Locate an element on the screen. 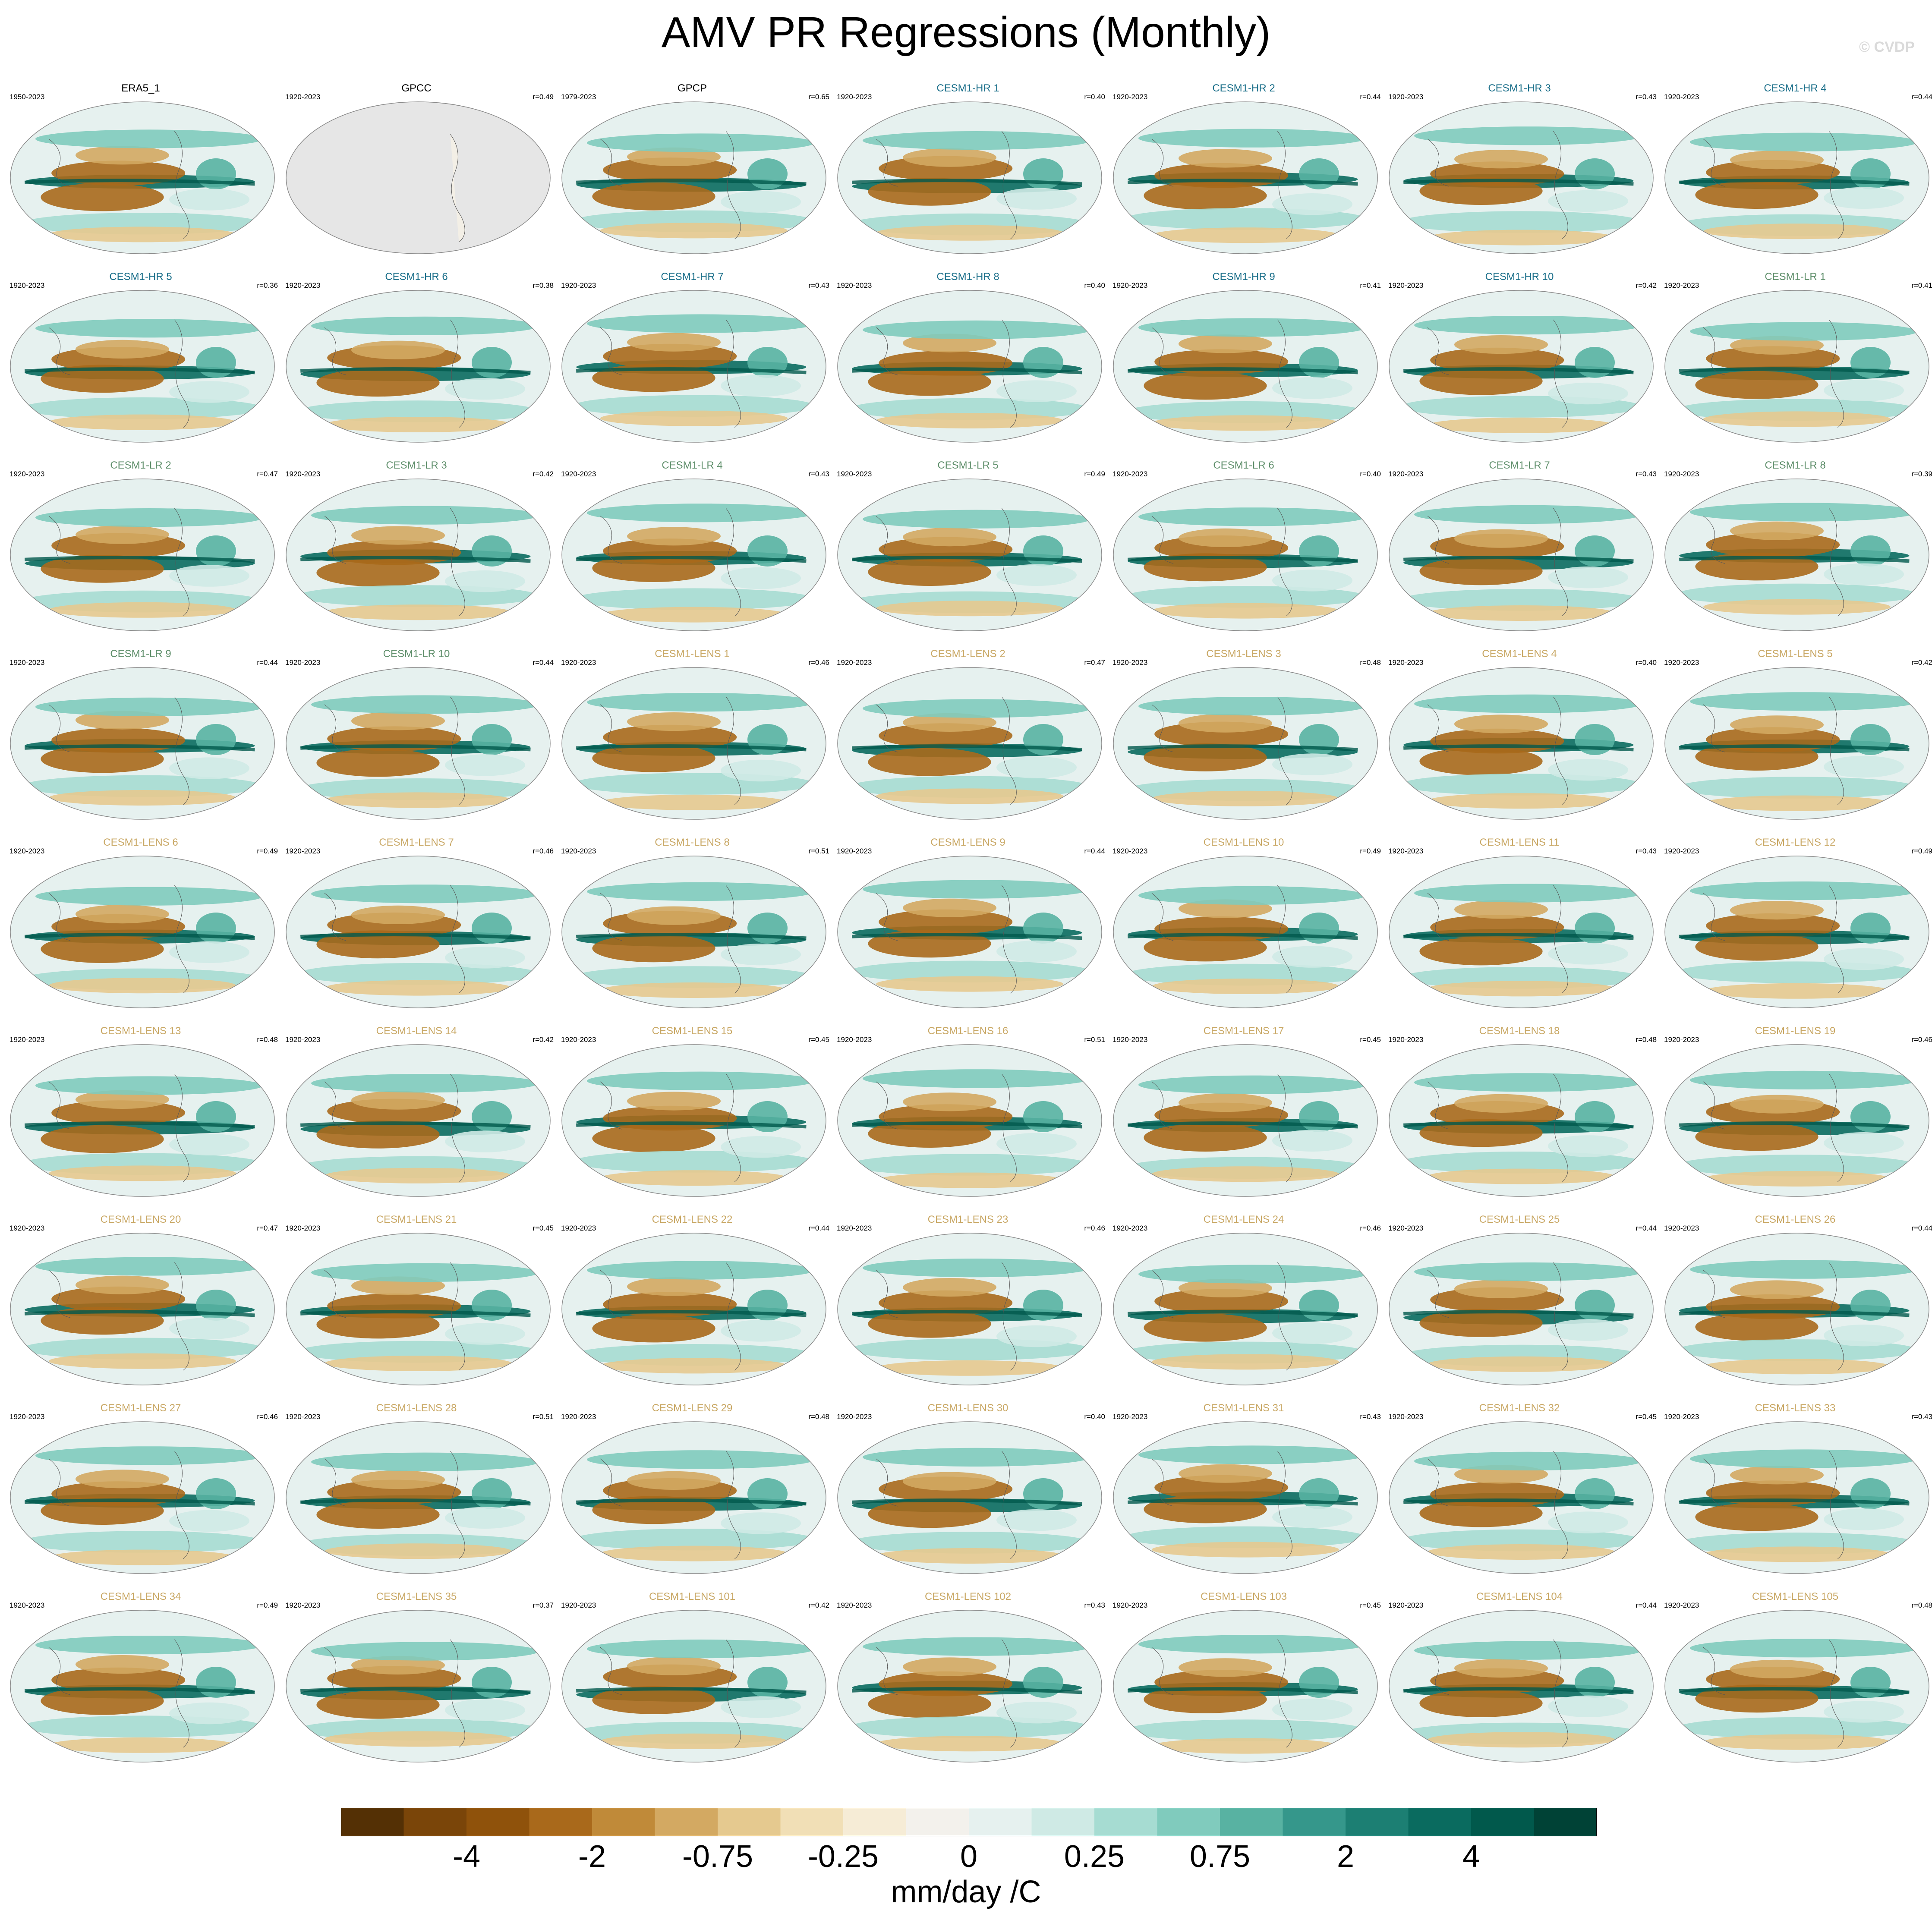  panel-pattern-correlation: r=0.38 is located at coordinates (543, 286).